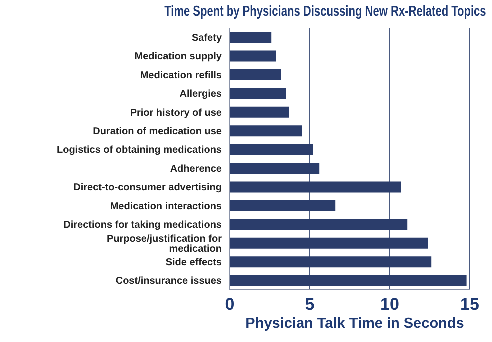 The width and height of the screenshot is (492, 342). Describe the element at coordinates (176, 113) in the screenshot. I see `y-tick-label: Prior history of use` at that location.